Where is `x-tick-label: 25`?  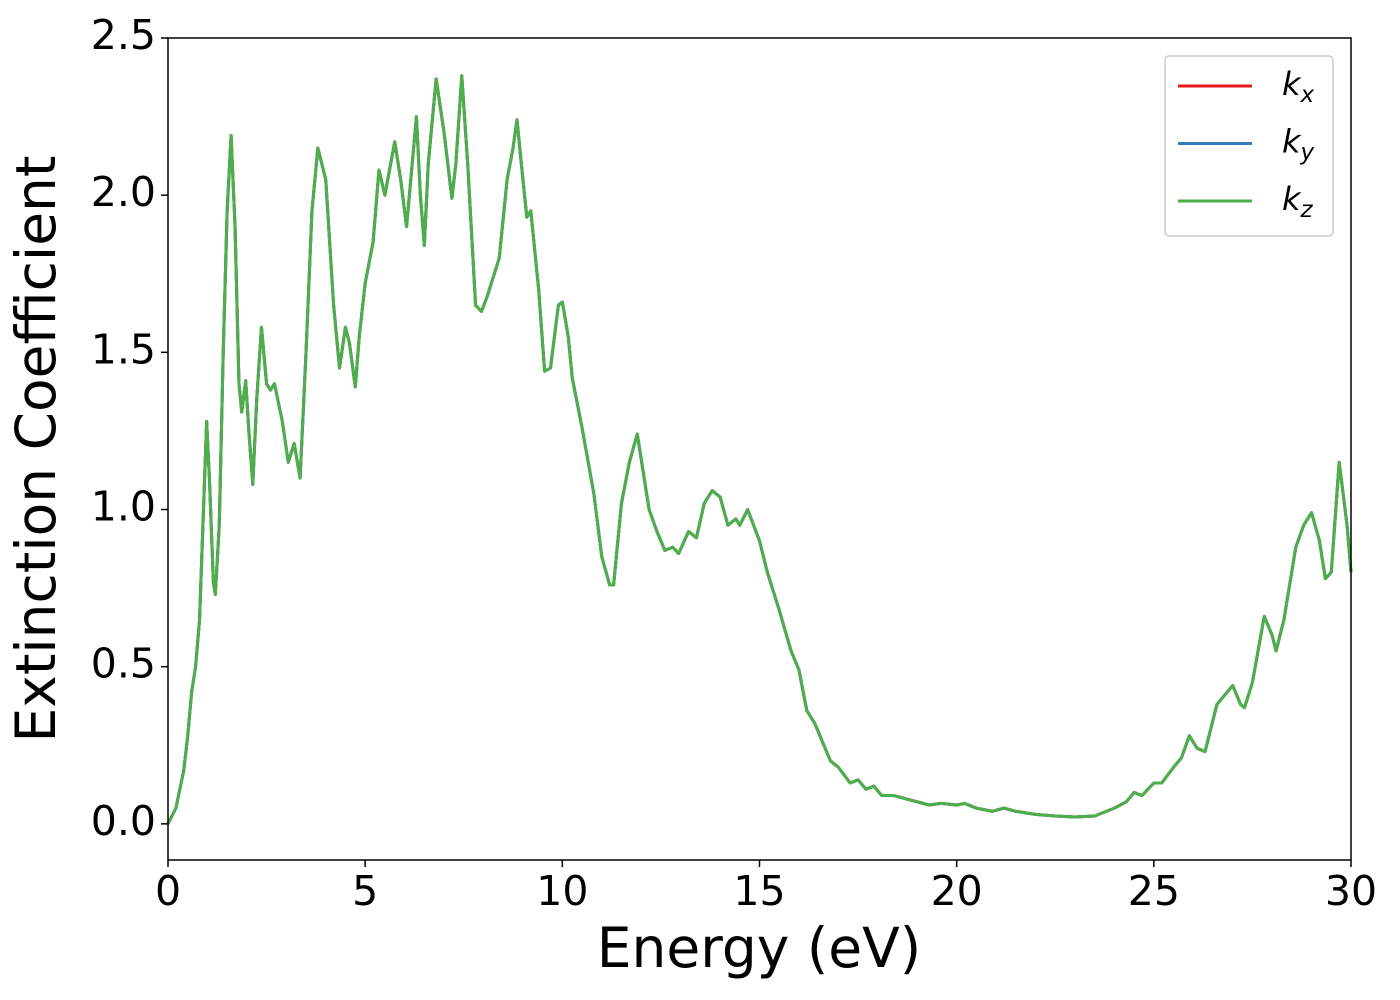
x-tick-label: 25 is located at coordinates (1154, 891).